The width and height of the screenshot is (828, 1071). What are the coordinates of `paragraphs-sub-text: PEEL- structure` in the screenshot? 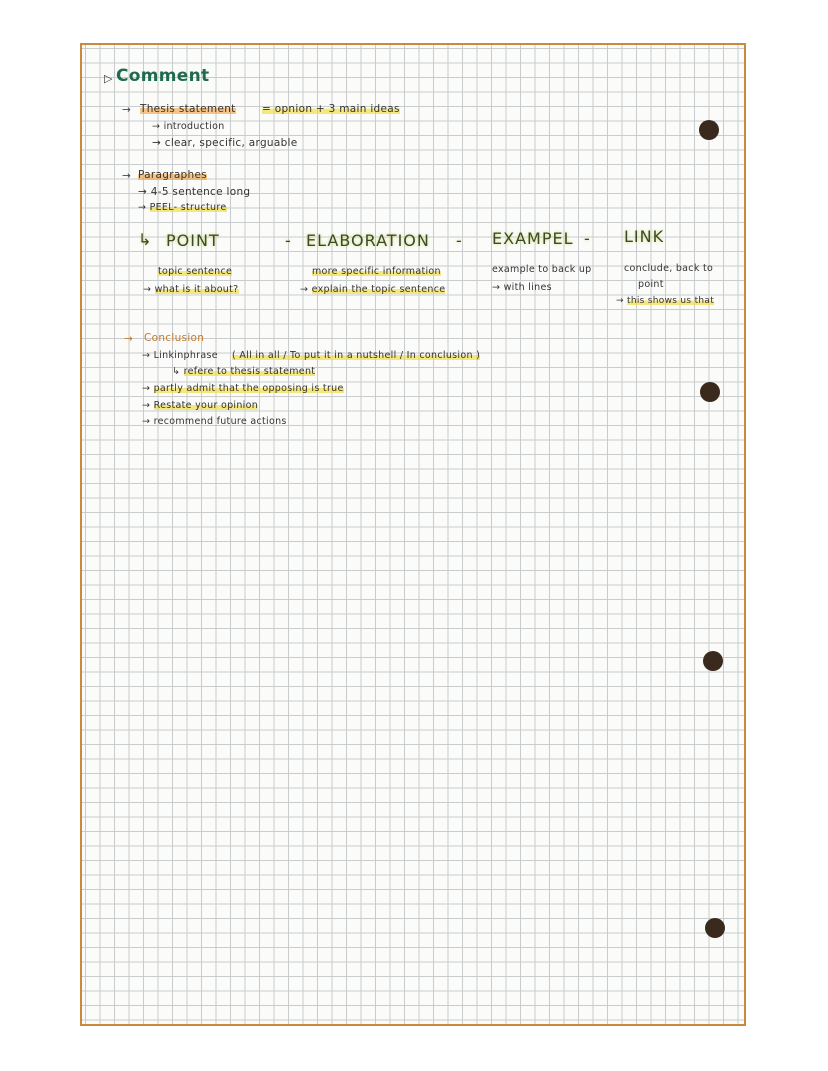 It's located at (188, 207).